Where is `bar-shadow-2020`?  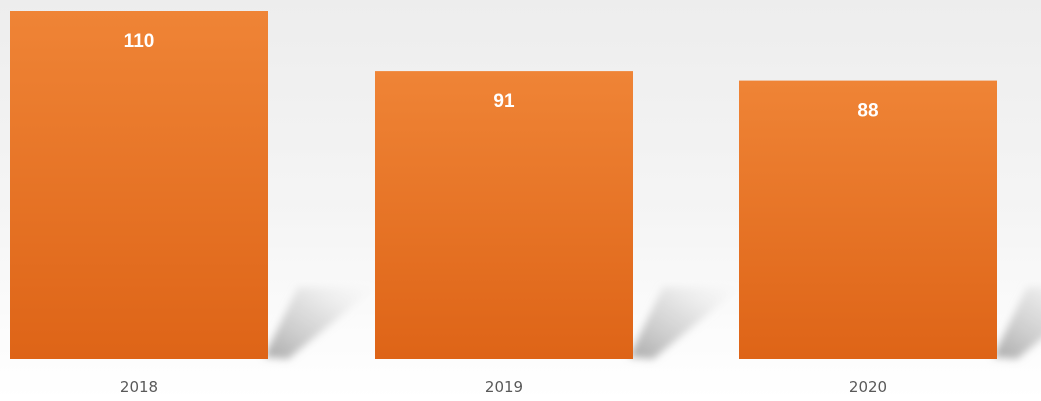 bar-shadow-2020 is located at coordinates (1017, 323).